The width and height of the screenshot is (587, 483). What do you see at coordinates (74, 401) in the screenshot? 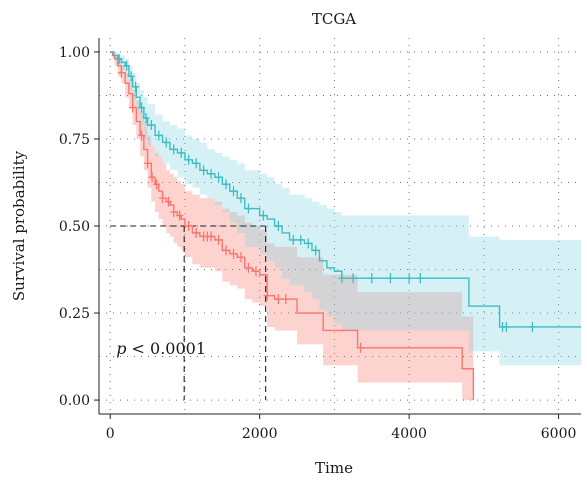
I see `y-tick-label: 0.00` at bounding box center [74, 401].